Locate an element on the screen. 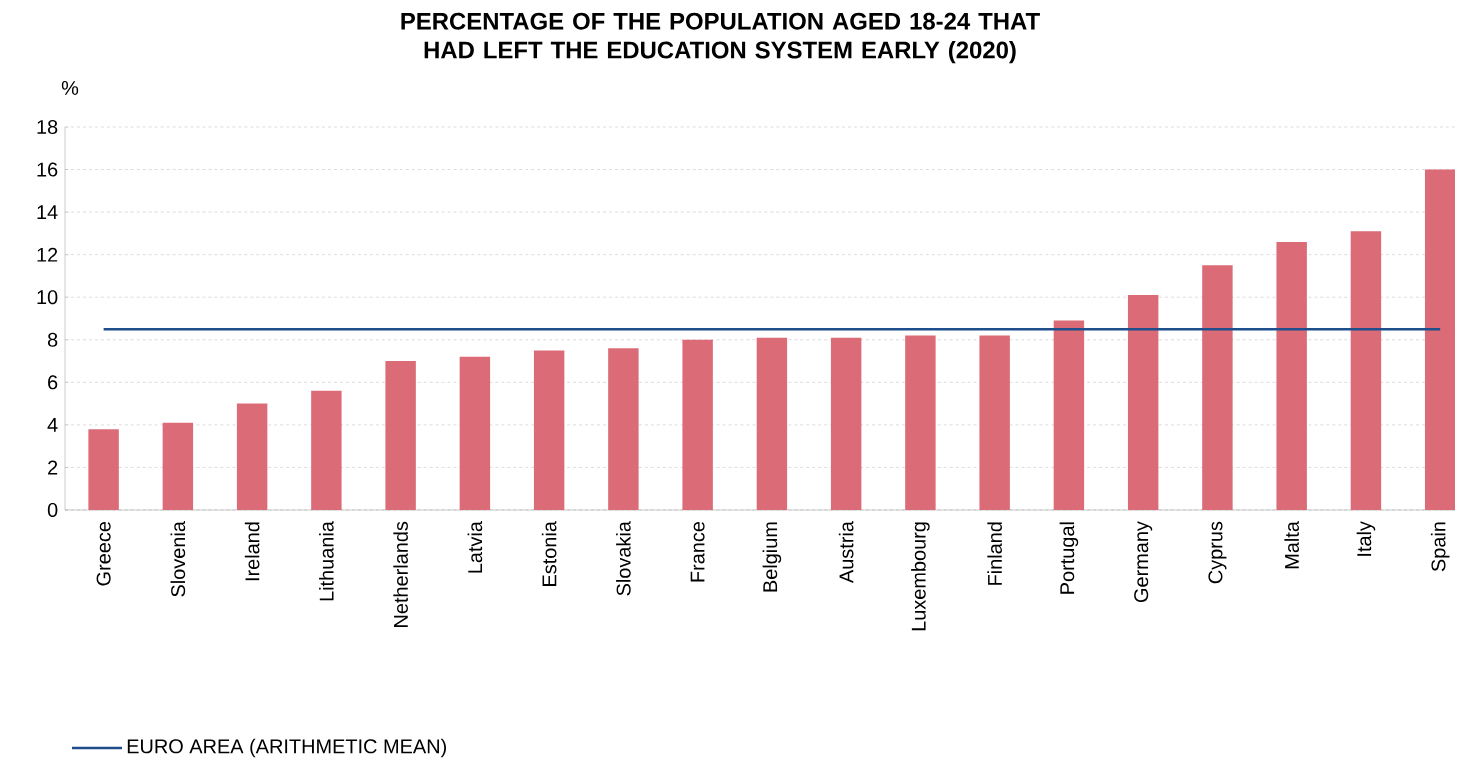 The image size is (1460, 764). y-tick-label: 6 is located at coordinates (53, 382).